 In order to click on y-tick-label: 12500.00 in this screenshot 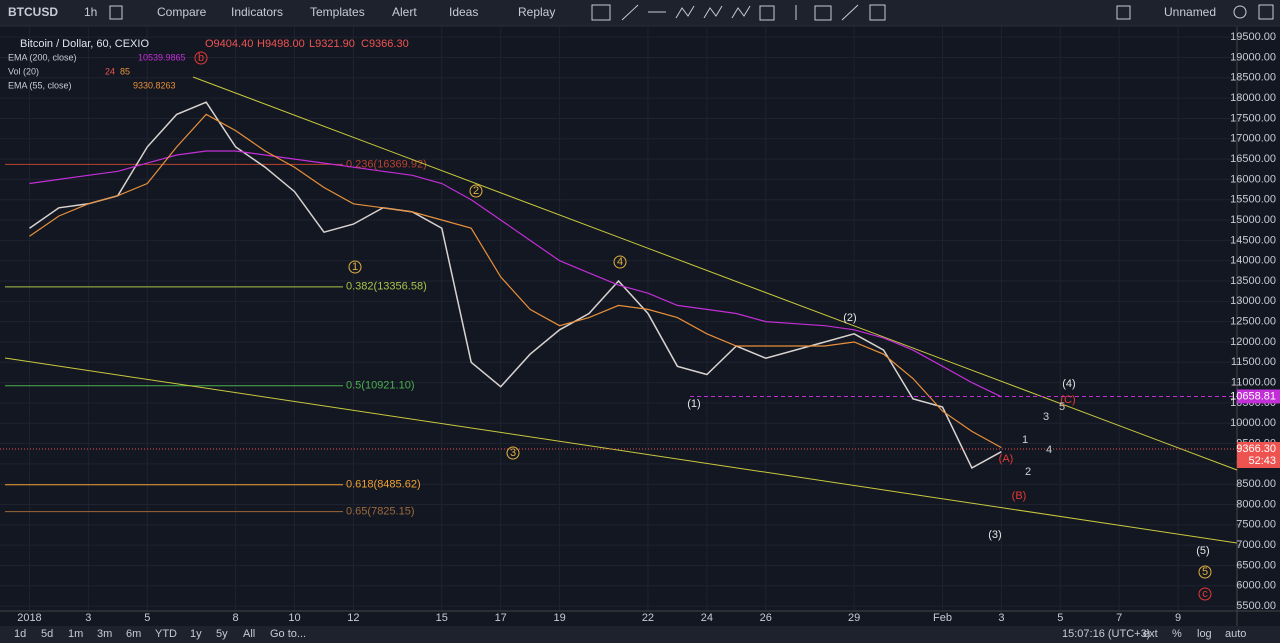, I will do `click(1253, 322)`.